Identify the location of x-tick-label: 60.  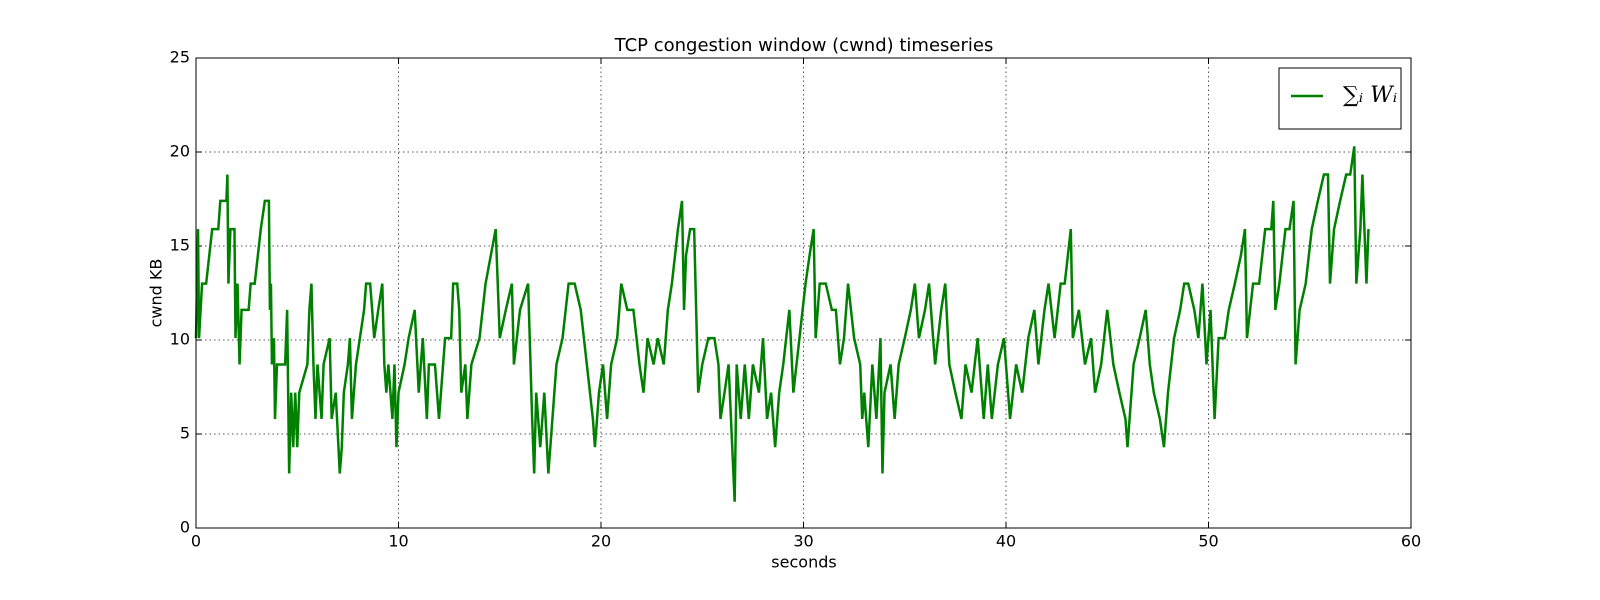
(1411, 541).